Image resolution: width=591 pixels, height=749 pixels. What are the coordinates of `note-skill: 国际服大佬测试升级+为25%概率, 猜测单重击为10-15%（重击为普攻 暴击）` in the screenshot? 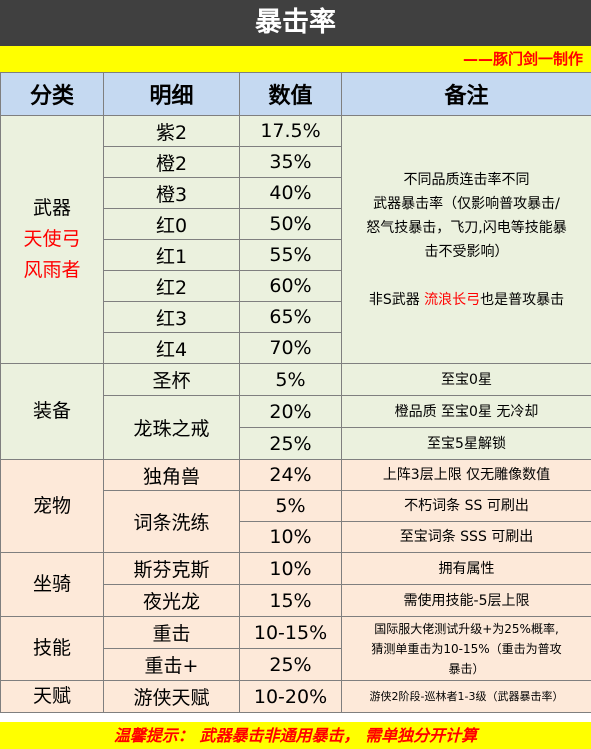 It's located at (466, 648).